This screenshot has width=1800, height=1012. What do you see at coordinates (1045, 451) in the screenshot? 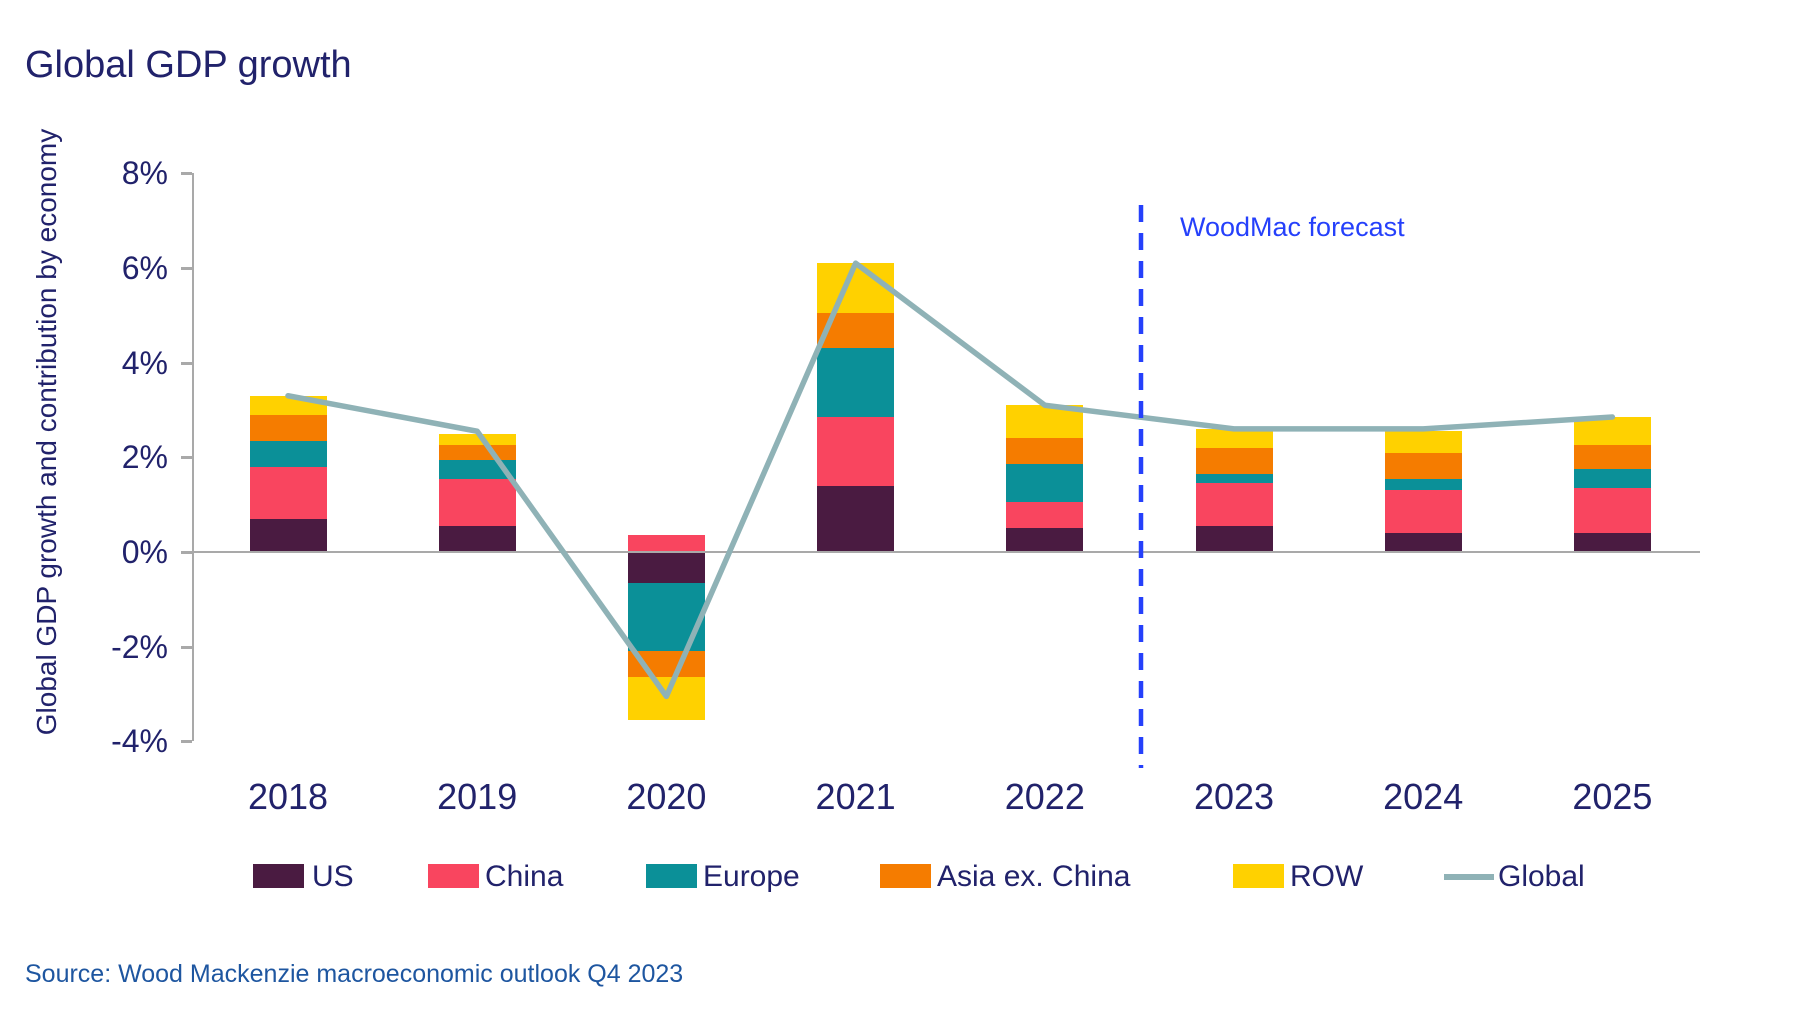
I see `bar-segment-asia-ex-china-2022` at bounding box center [1045, 451].